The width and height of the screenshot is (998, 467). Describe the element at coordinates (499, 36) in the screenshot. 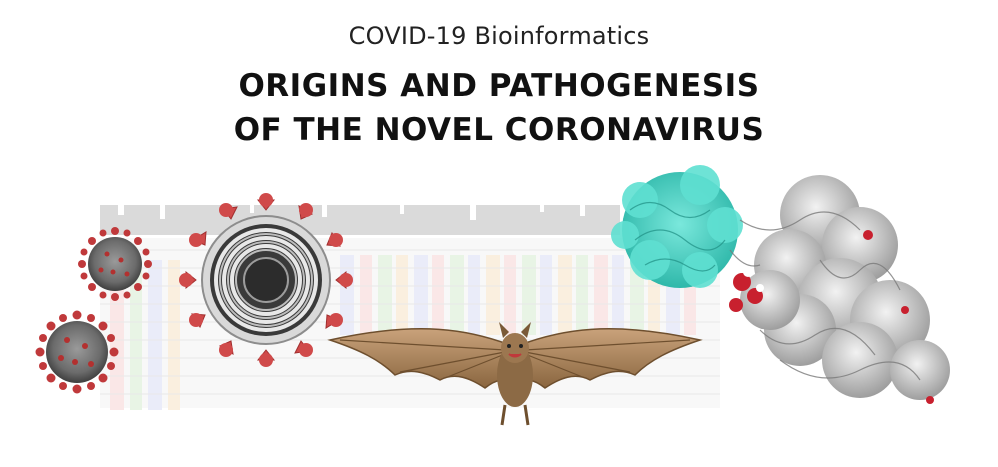

I see `subtitle: COVID-19 Bioinformatics` at that location.